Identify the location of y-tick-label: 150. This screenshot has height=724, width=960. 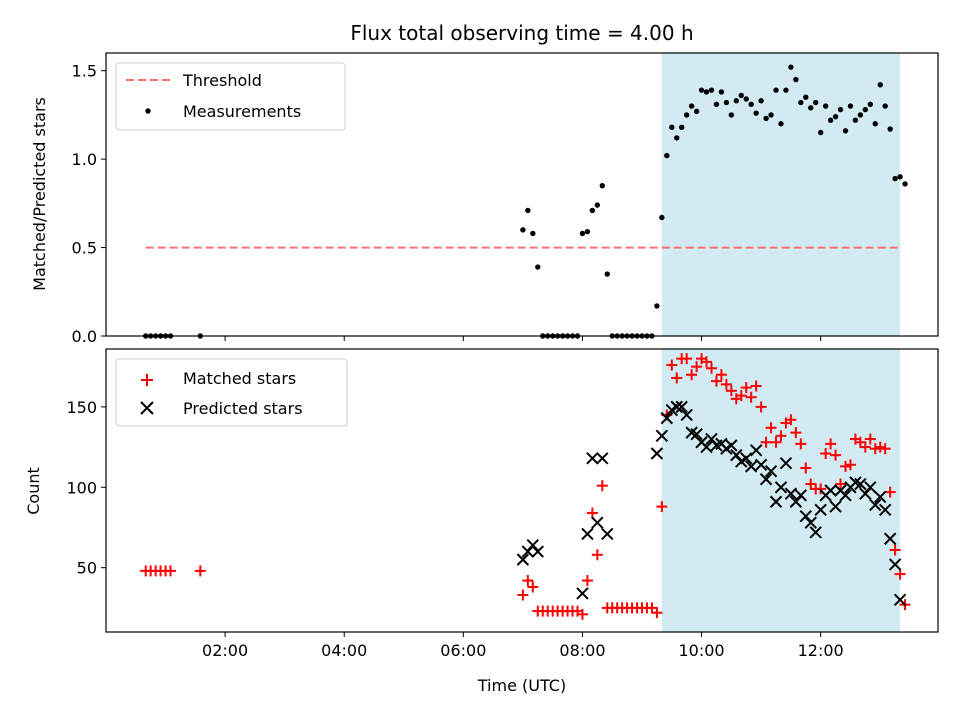
(81, 407).